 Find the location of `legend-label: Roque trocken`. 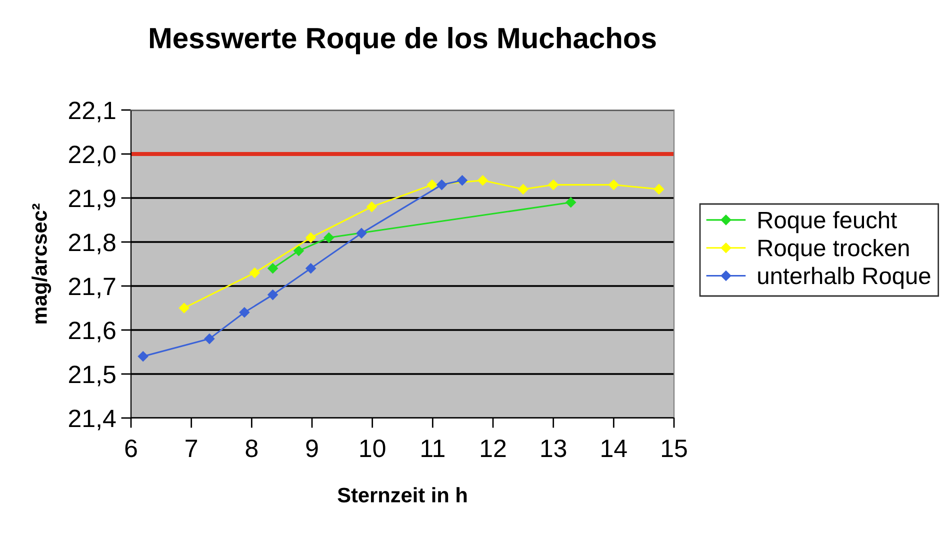

legend-label: Roque trocken is located at coordinates (833, 250).